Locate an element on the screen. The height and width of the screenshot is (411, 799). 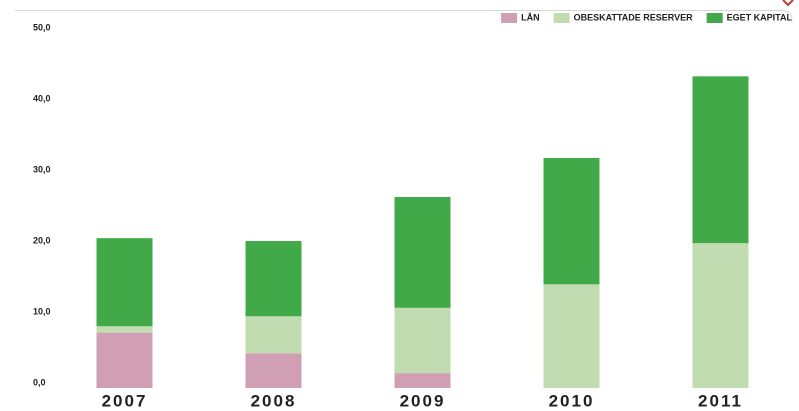
x-tick-label: 2010 is located at coordinates (572, 400).